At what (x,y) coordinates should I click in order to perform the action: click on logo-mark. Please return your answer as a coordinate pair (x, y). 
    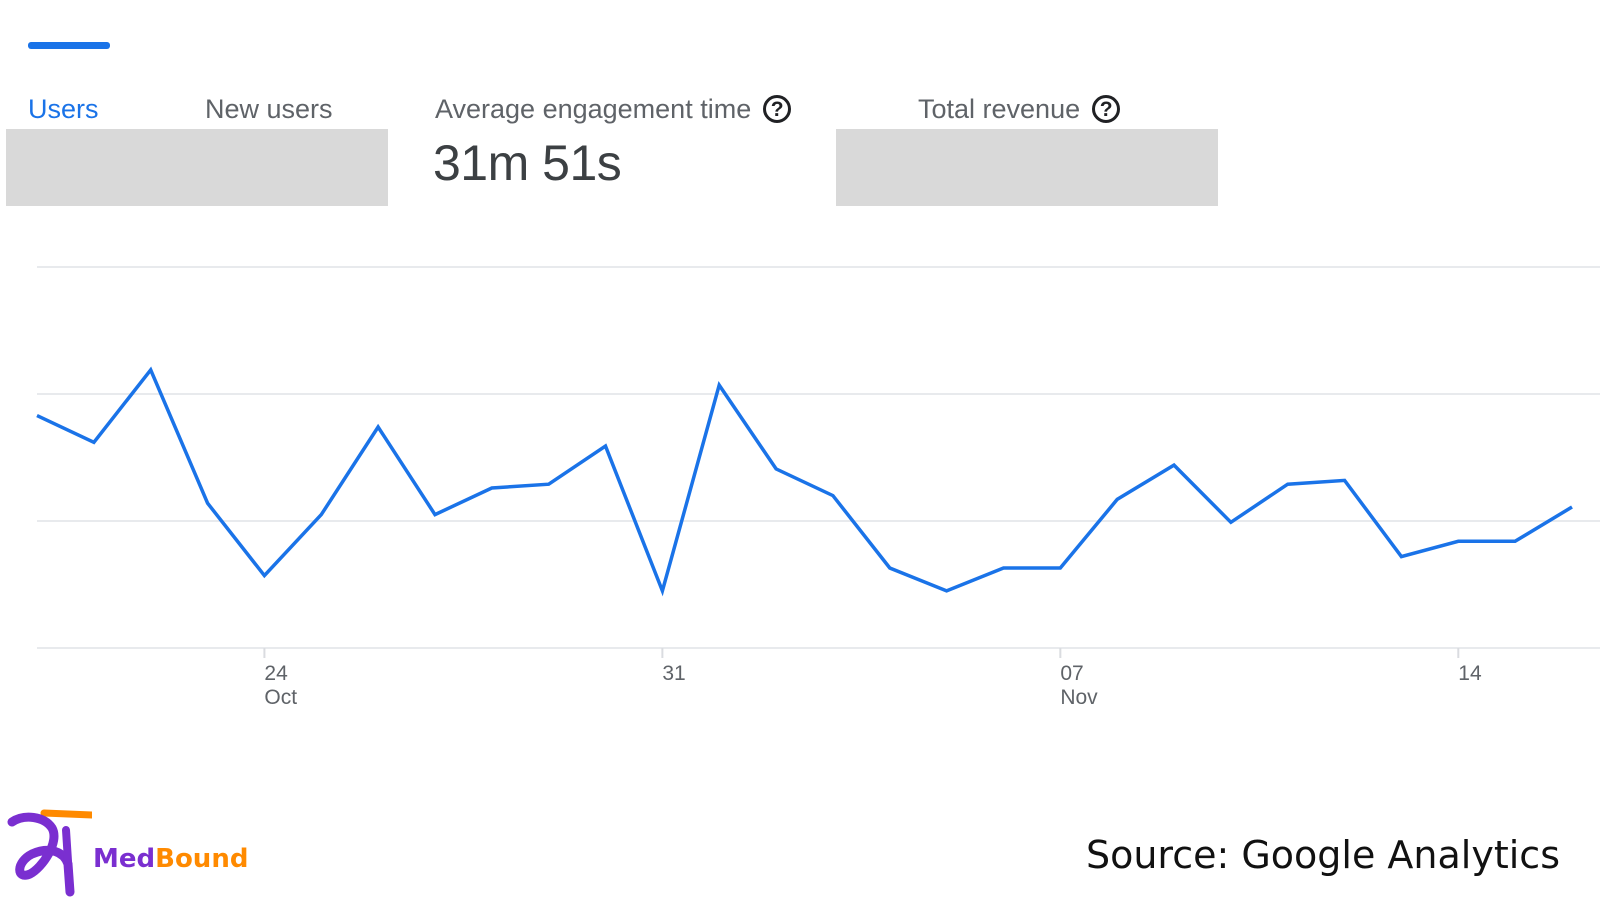
    Looking at the image, I should click on (51, 853).